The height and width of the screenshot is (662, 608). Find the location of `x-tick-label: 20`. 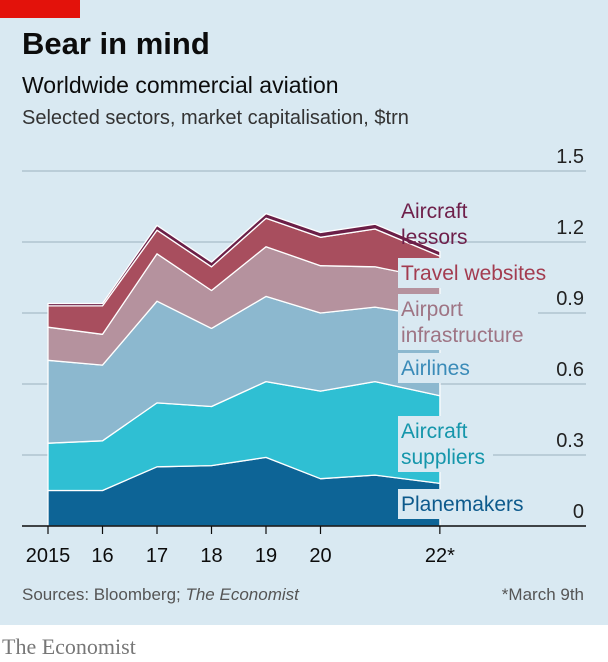

x-tick-label: 20 is located at coordinates (320, 556).